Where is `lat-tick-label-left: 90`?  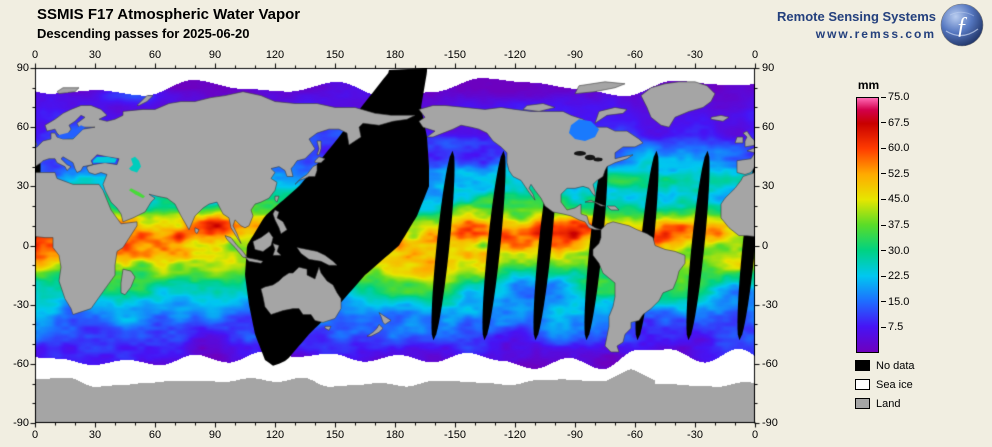
lat-tick-label-left: 90 is located at coordinates (22, 68).